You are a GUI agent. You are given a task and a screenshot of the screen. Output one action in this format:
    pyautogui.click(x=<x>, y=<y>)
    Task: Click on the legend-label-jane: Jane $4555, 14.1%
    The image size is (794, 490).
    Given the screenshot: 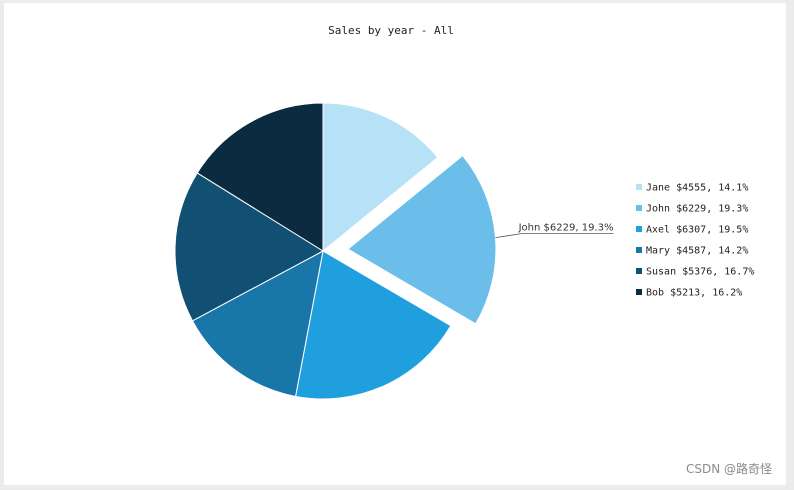 What is the action you would take?
    pyautogui.click(x=697, y=188)
    